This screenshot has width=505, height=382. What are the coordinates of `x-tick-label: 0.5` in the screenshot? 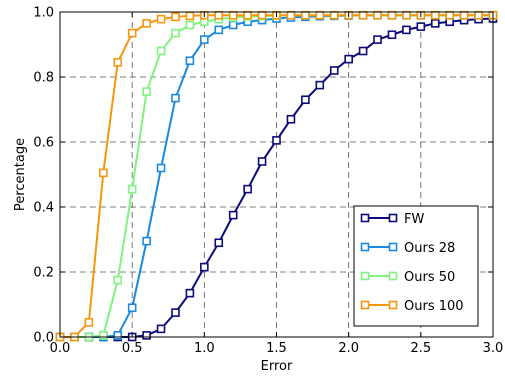 It's located at (132, 348).